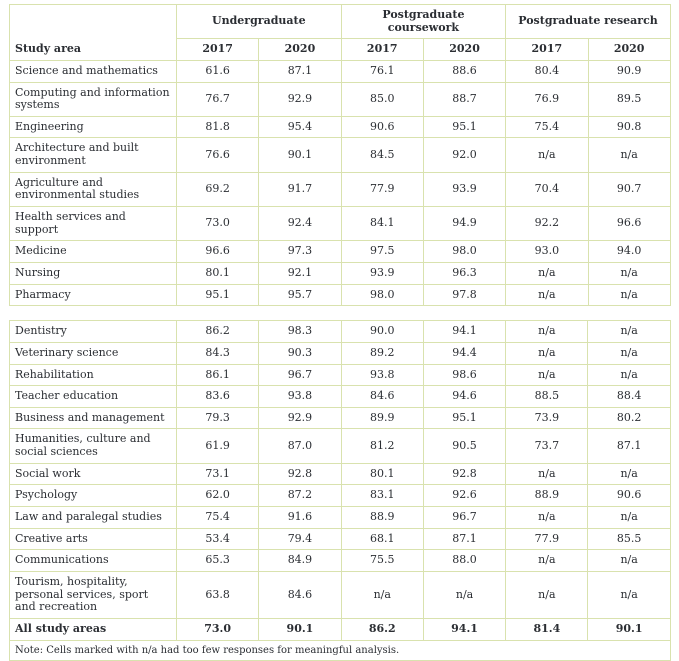 The width and height of the screenshot is (679, 661). I want to click on year-header: 2017, so click(382, 49).